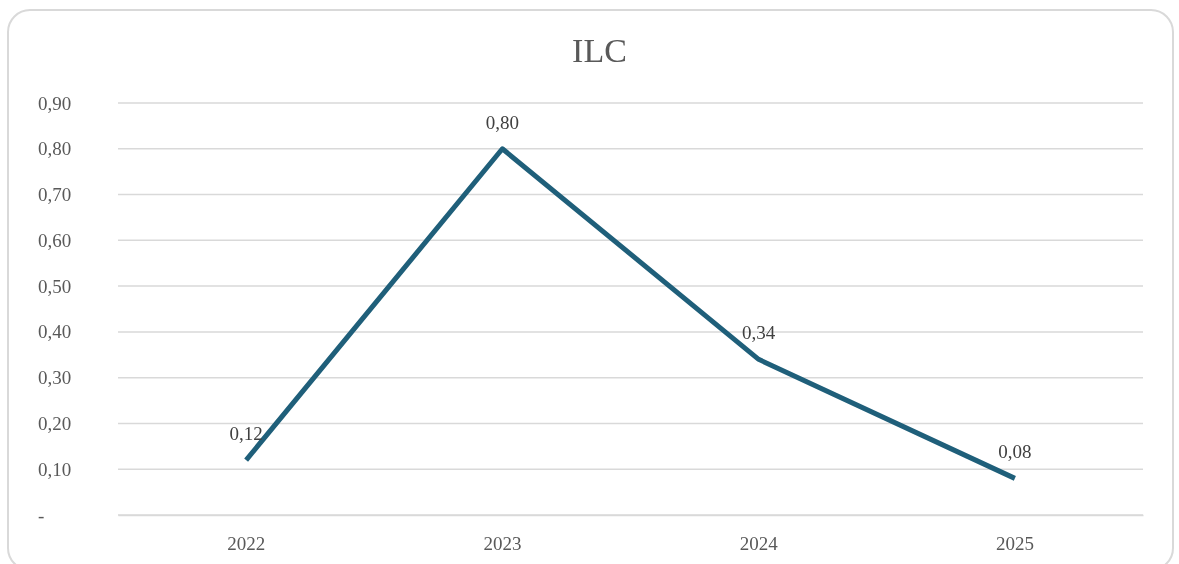 The image size is (1179, 564). I want to click on y-tick-label: 0,50, so click(55, 286).